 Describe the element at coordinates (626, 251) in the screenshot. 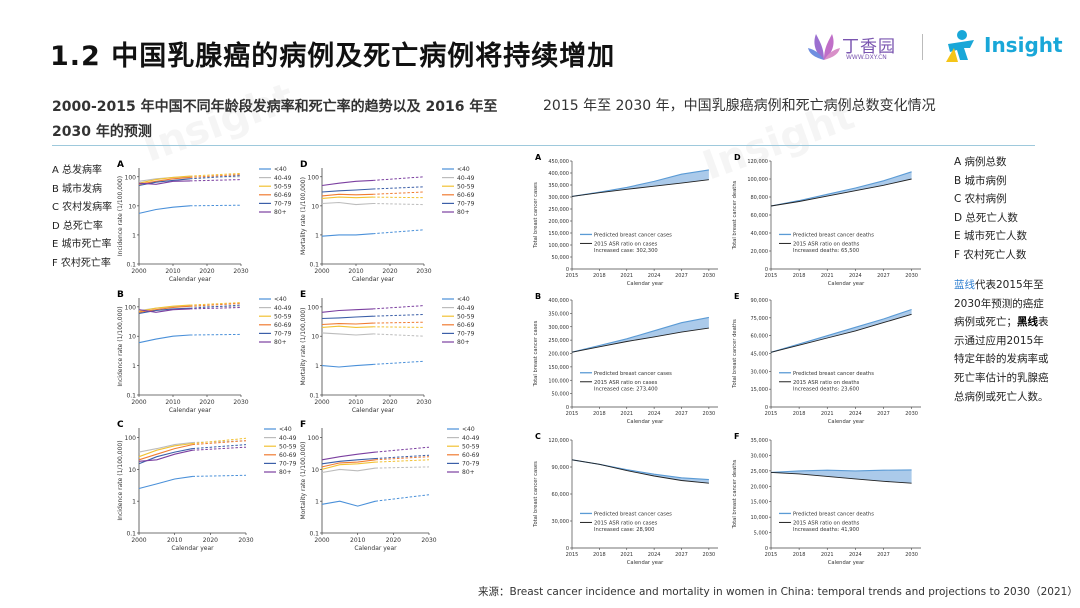

I see `right-chart-a-annotation: Increased case: 302,300` at that location.